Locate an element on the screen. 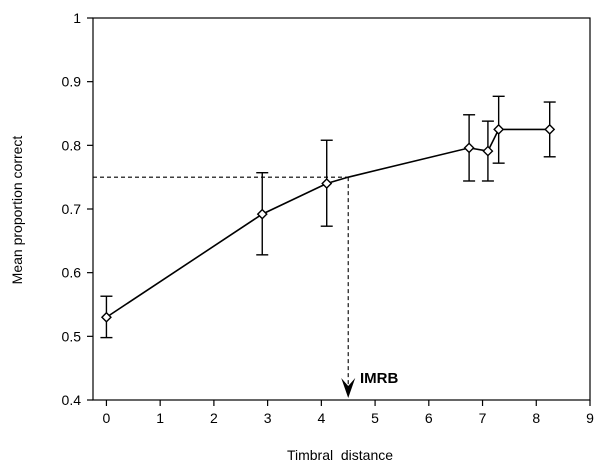  y-tick-label: 0.4 is located at coordinates (72, 400).